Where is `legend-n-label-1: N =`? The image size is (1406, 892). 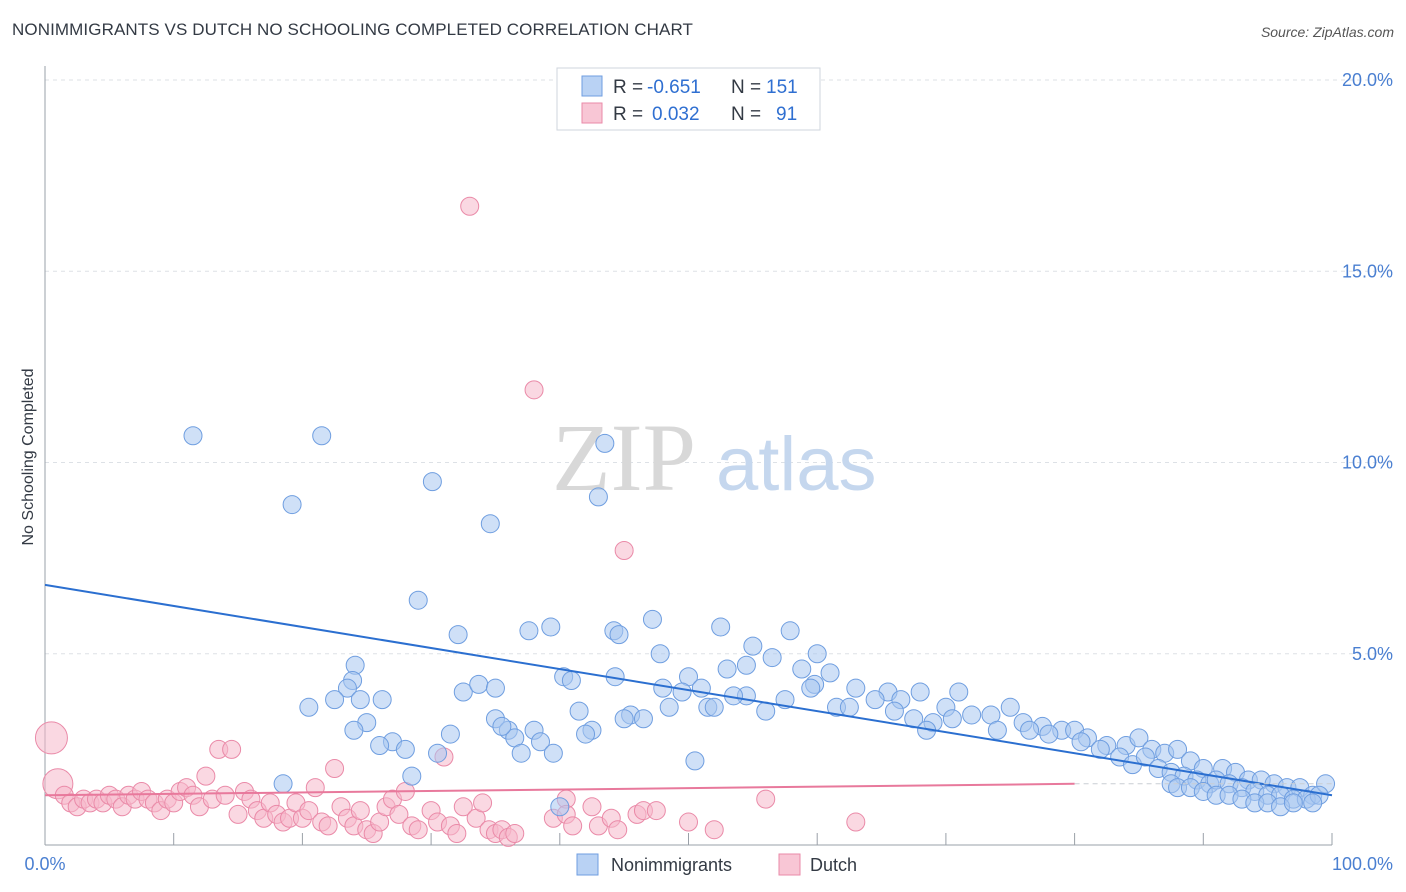 legend-n-label-1: N = is located at coordinates (746, 87).